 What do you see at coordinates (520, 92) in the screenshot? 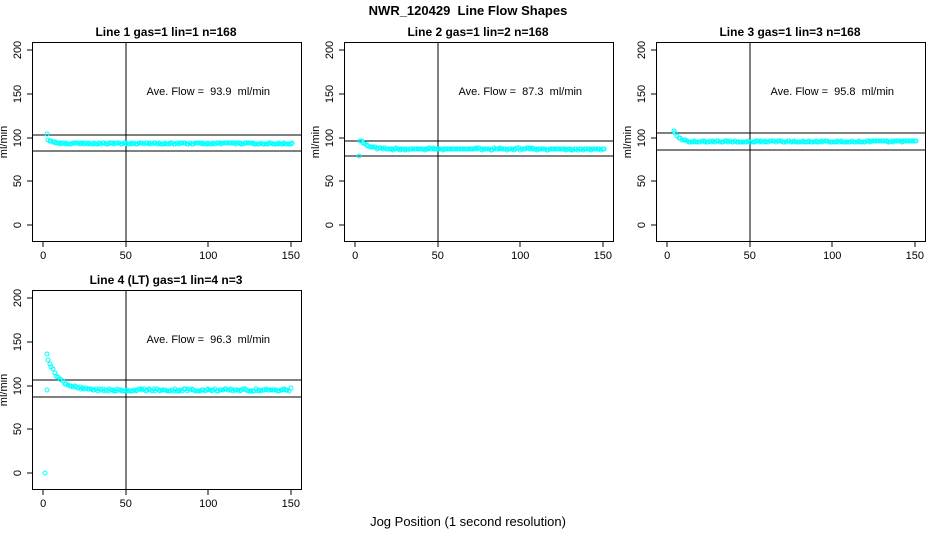
I see `ave-flow-annotation: Ave. Flow = 87.3 ml/min` at bounding box center [520, 92].